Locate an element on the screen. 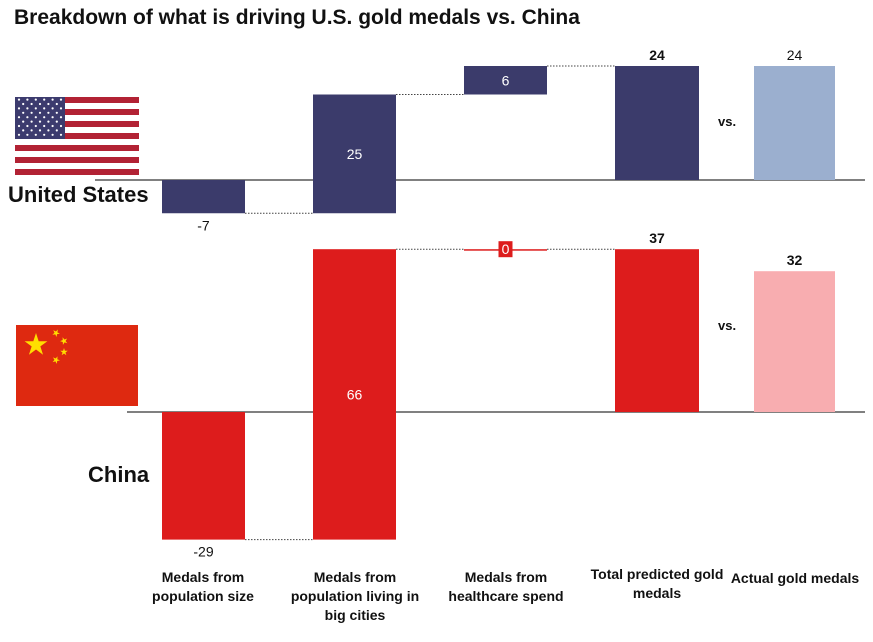 This screenshot has width=873, height=642. us-data-label-3: 6 is located at coordinates (506, 80).